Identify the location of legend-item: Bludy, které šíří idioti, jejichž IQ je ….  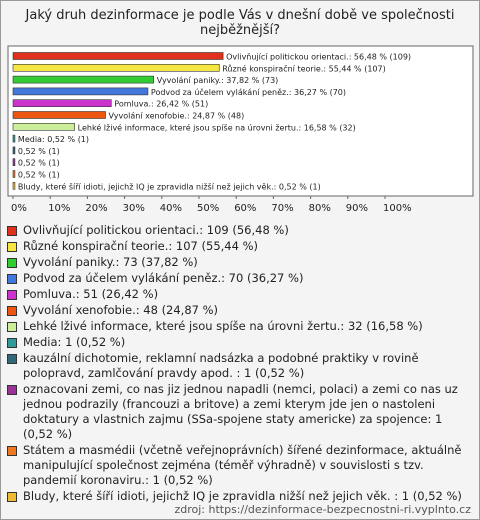
(240, 496).